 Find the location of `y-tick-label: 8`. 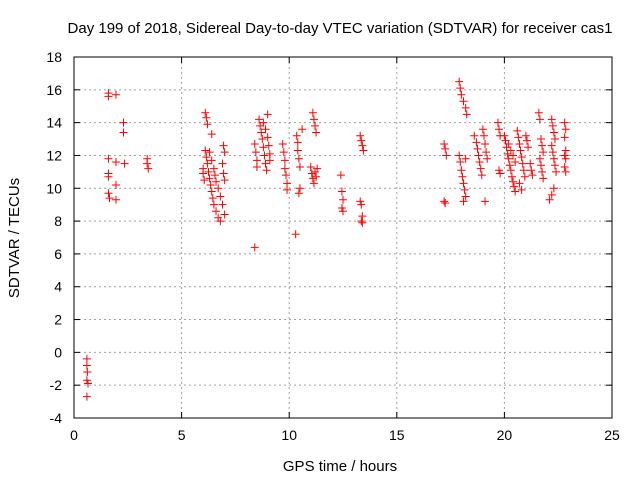

y-tick-label: 8 is located at coordinates (58, 221).